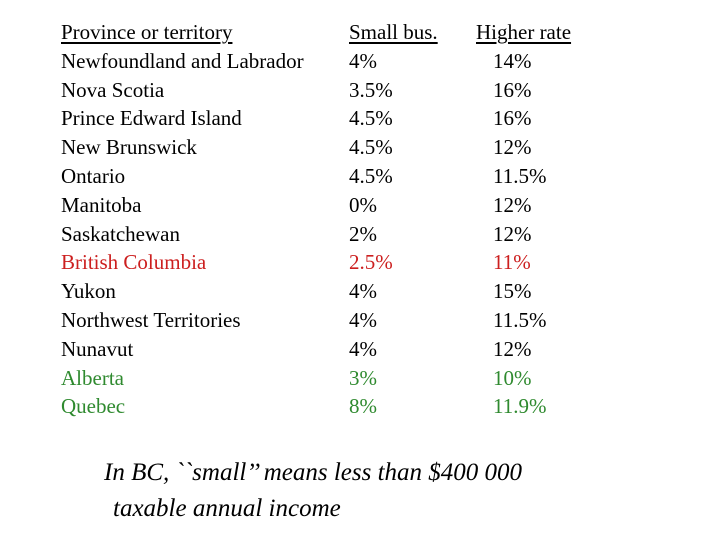 Image resolution: width=720 pixels, height=540 pixels. What do you see at coordinates (227, 508) in the screenshot?
I see `footnote-line-2: taxable annual income` at bounding box center [227, 508].